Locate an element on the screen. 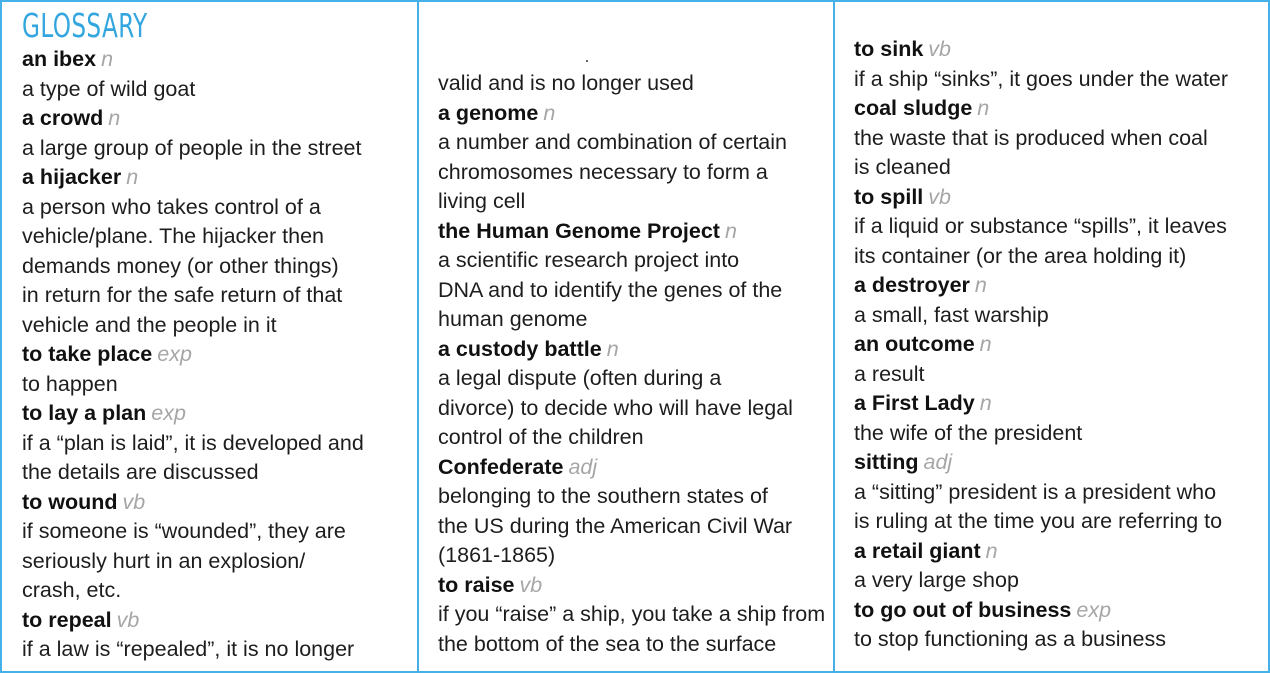  glossary-term: to take place is located at coordinates (87, 354).